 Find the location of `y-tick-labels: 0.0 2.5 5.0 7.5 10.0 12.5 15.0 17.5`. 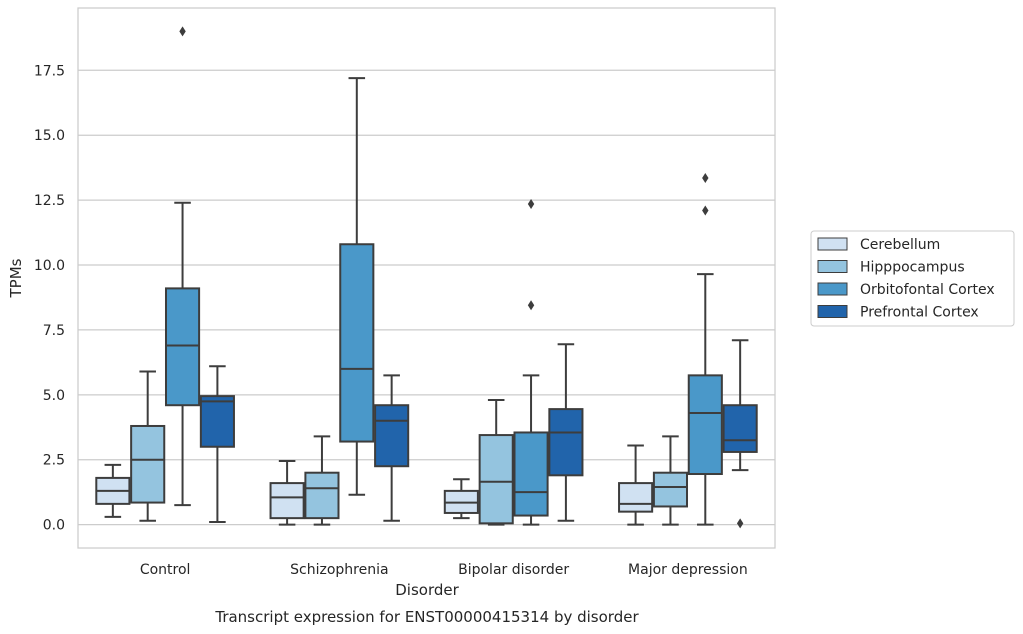

y-tick-labels: 0.0 2.5 5.0 7.5 10.0 12.5 15.0 17.5 is located at coordinates (49, 298).